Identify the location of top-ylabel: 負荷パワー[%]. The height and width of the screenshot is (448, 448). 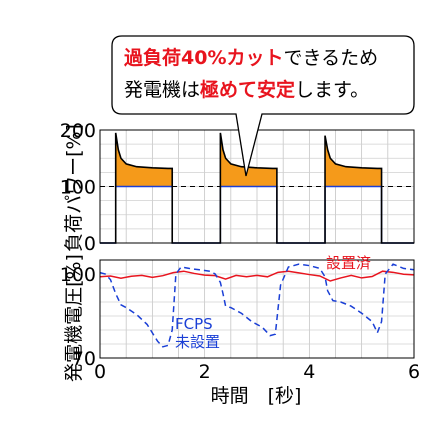
(74, 188).